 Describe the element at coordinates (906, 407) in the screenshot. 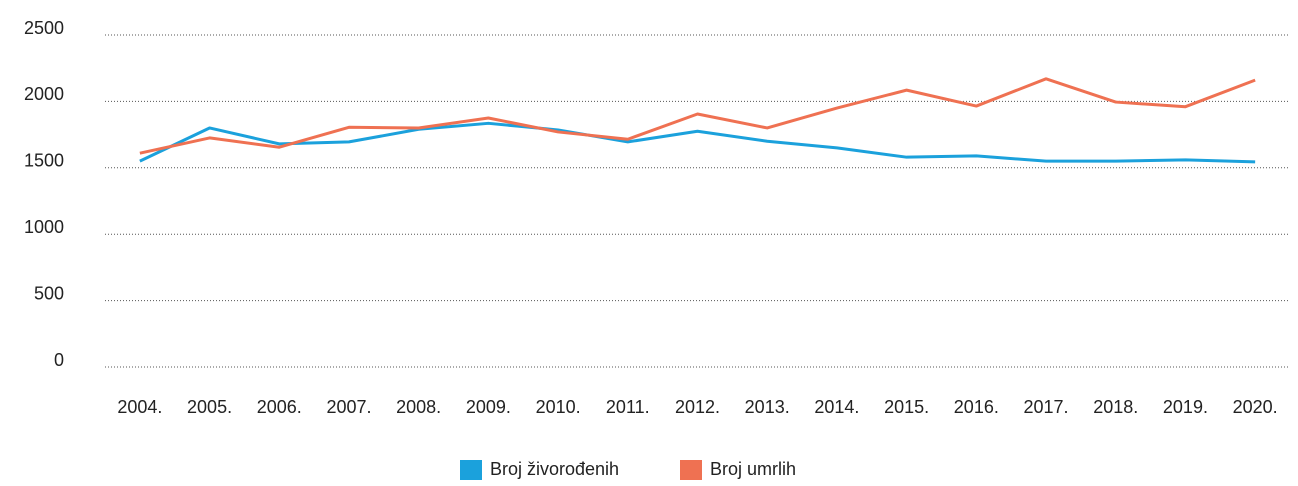

I see `x-tick-label: 2015.` at that location.